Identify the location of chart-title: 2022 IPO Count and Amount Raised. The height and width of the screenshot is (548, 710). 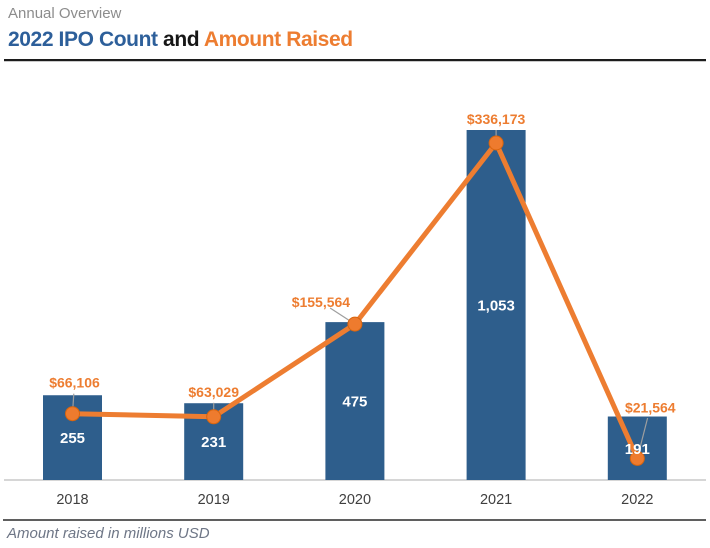
(180, 40).